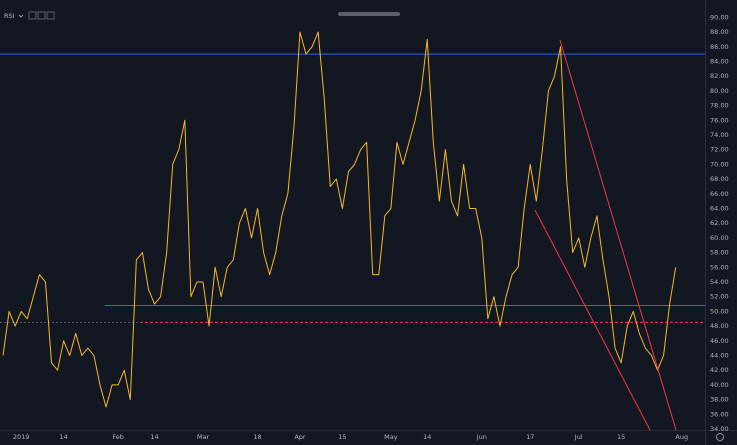 The image size is (737, 445). I want to click on y-tick-label: 56.00, so click(719, 267).